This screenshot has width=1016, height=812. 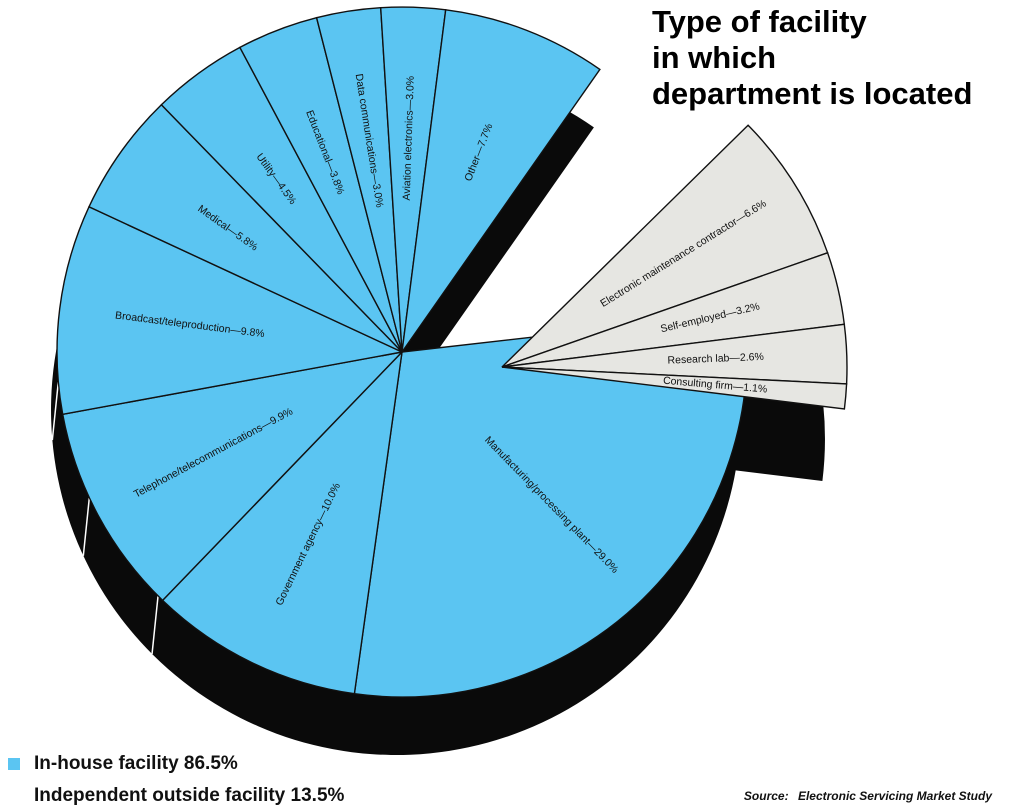 I want to click on legend-label-independent: Independent outside facility 13.5%, so click(x=189, y=795).